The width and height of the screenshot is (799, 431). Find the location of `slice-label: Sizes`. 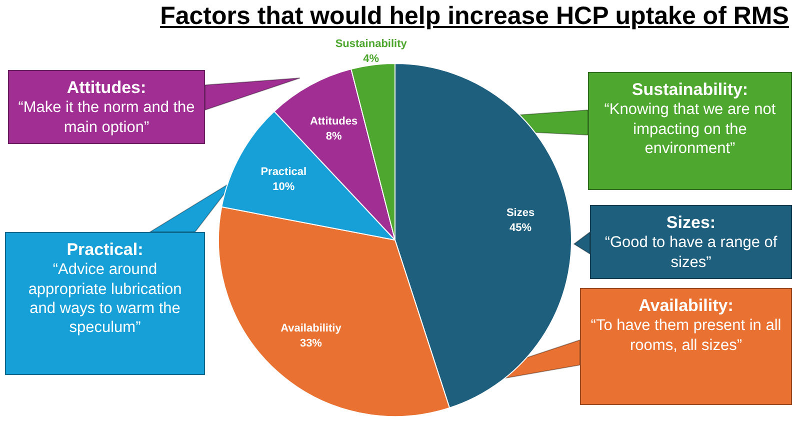

slice-label: Sizes is located at coordinates (520, 213).